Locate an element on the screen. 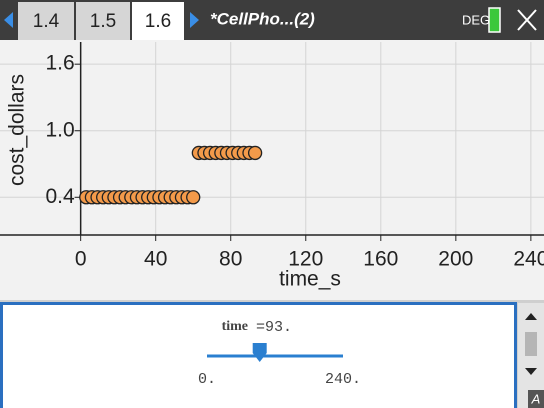 The image size is (544, 408). x-tick-label: 0 is located at coordinates (81, 259).